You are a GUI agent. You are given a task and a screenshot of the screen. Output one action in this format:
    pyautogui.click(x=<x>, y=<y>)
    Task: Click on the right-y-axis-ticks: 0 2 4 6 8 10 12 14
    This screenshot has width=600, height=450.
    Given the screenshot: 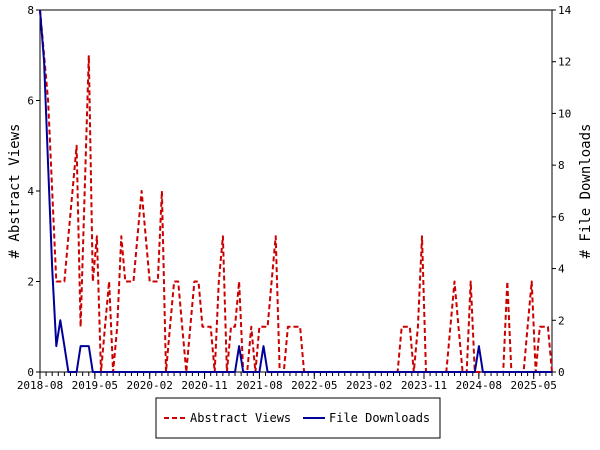 What is the action you would take?
    pyautogui.click(x=562, y=191)
    